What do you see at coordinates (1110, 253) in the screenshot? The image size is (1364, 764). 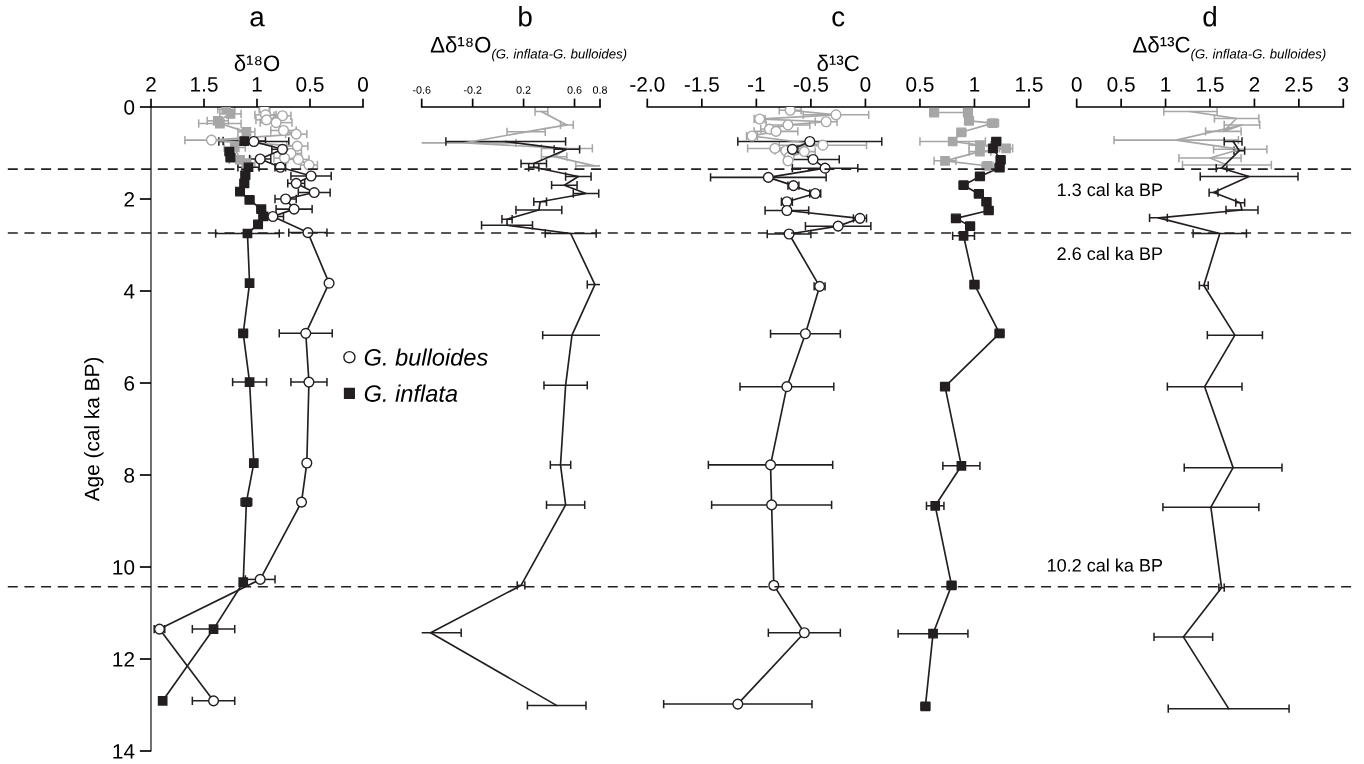 I see `ref-line-label: 2.6 cal ka BP` at bounding box center [1110, 253].